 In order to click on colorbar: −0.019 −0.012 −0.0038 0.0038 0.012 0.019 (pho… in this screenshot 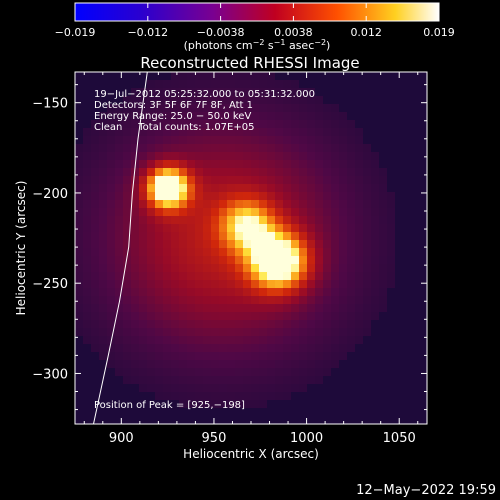, I will do `click(255, 27)`.